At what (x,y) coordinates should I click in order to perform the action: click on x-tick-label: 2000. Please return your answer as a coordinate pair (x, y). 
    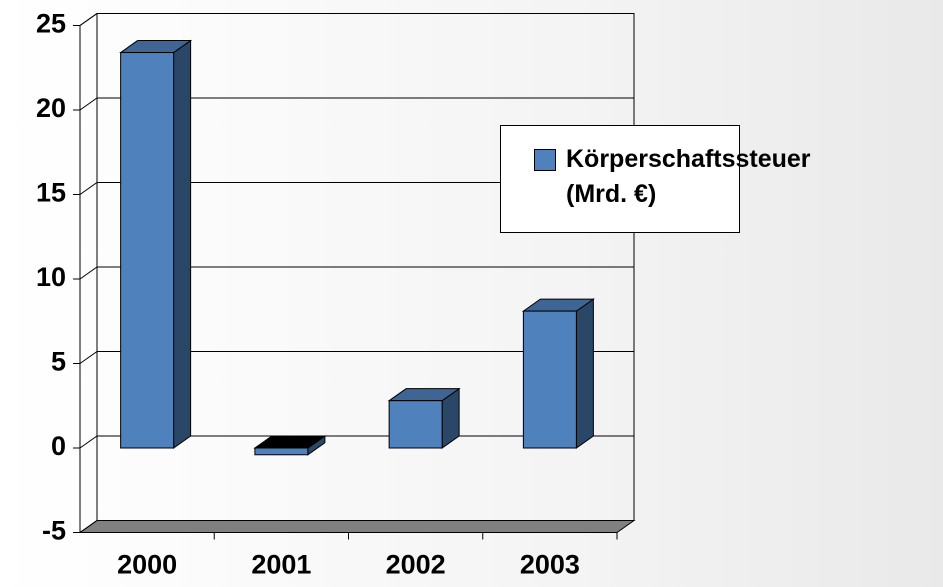
    Looking at the image, I should click on (147, 565).